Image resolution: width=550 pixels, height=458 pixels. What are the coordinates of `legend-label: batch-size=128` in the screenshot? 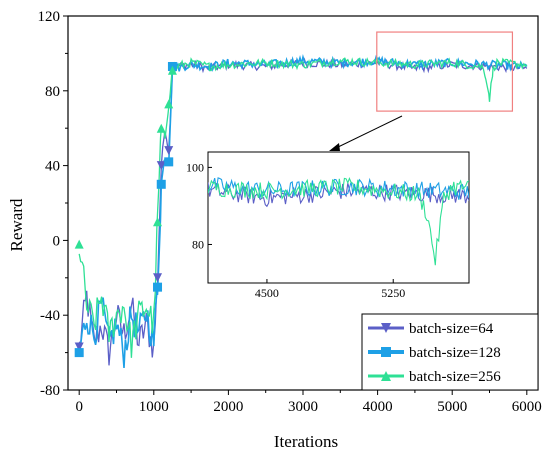 It's located at (455, 353).